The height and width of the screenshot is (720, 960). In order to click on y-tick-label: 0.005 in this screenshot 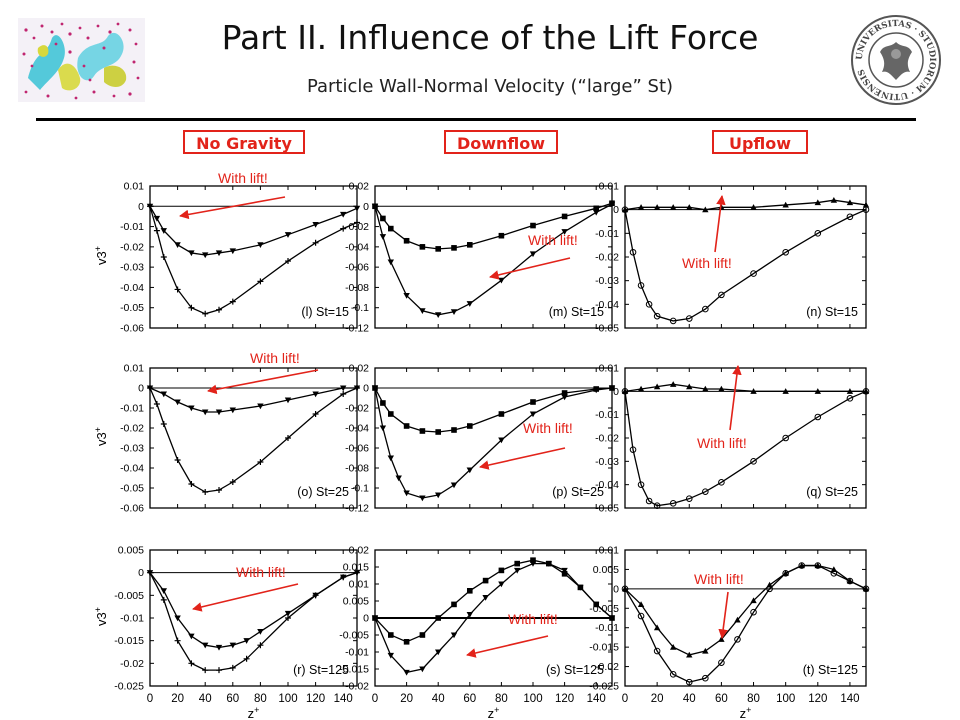, I will do `click(131, 551)`.